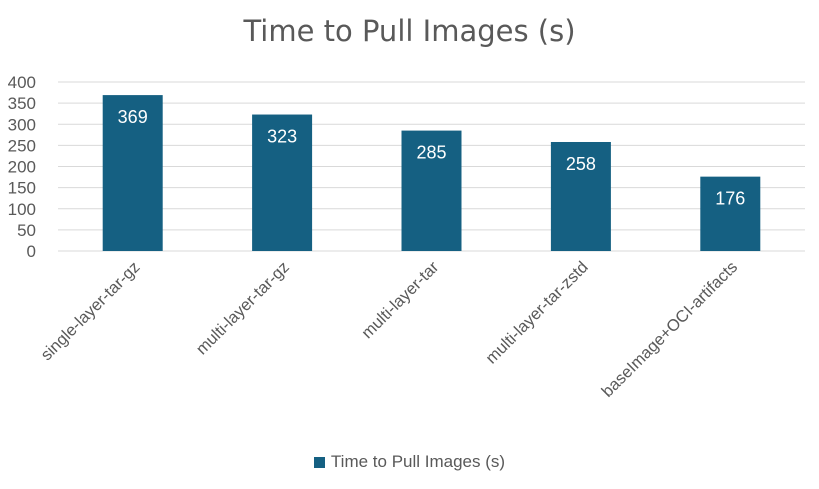 Image resolution: width=819 pixels, height=489 pixels. I want to click on y-tick-label: 250, so click(22, 145).